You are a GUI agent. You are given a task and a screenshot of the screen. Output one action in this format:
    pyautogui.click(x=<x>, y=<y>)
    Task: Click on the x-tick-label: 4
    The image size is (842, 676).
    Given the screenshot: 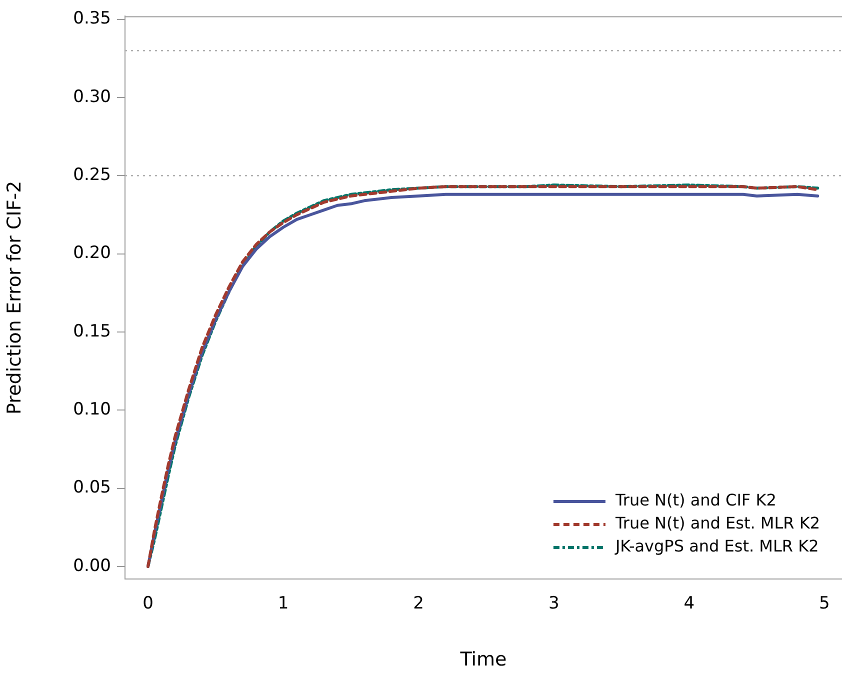 What is the action you would take?
    pyautogui.click(x=689, y=604)
    